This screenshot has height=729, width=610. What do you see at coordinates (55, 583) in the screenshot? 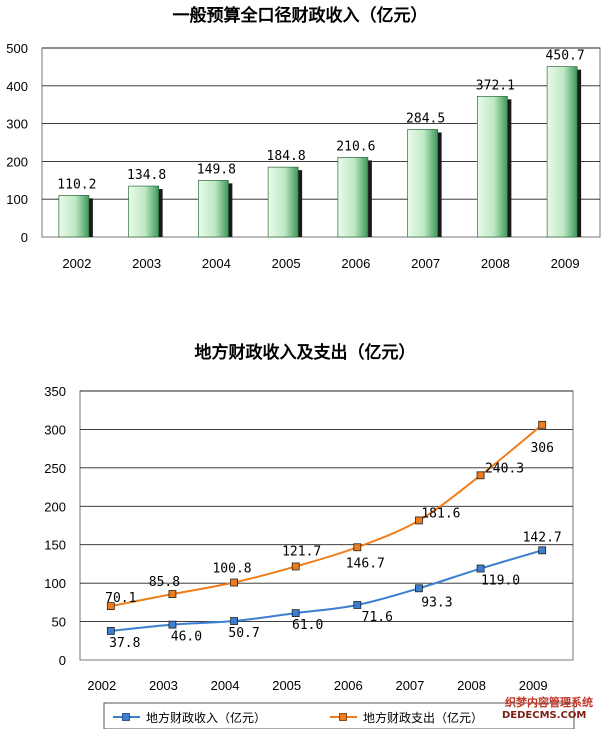
I see `line-y-tick-label: 100` at bounding box center [55, 583].